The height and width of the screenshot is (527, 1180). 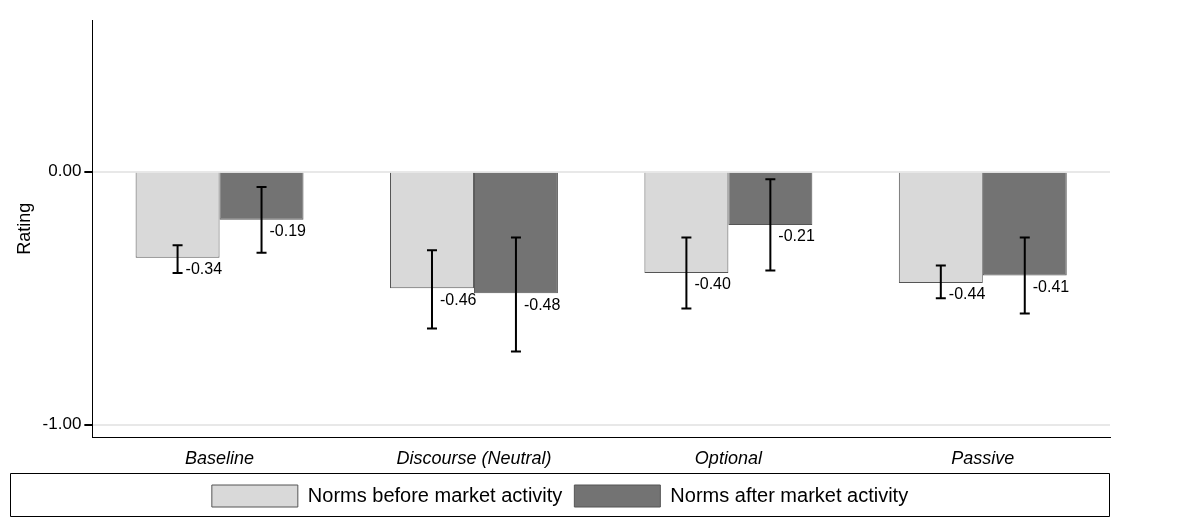 I want to click on legend-label: Norms after market activity, so click(x=789, y=494).